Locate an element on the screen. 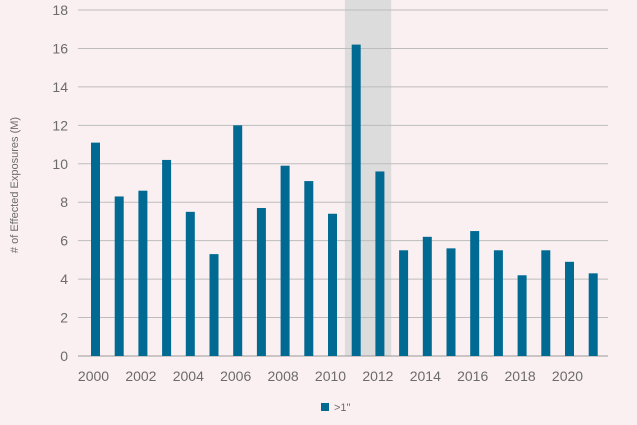 This screenshot has width=637, height=425. y-tick-label: 10 is located at coordinates (60, 164).